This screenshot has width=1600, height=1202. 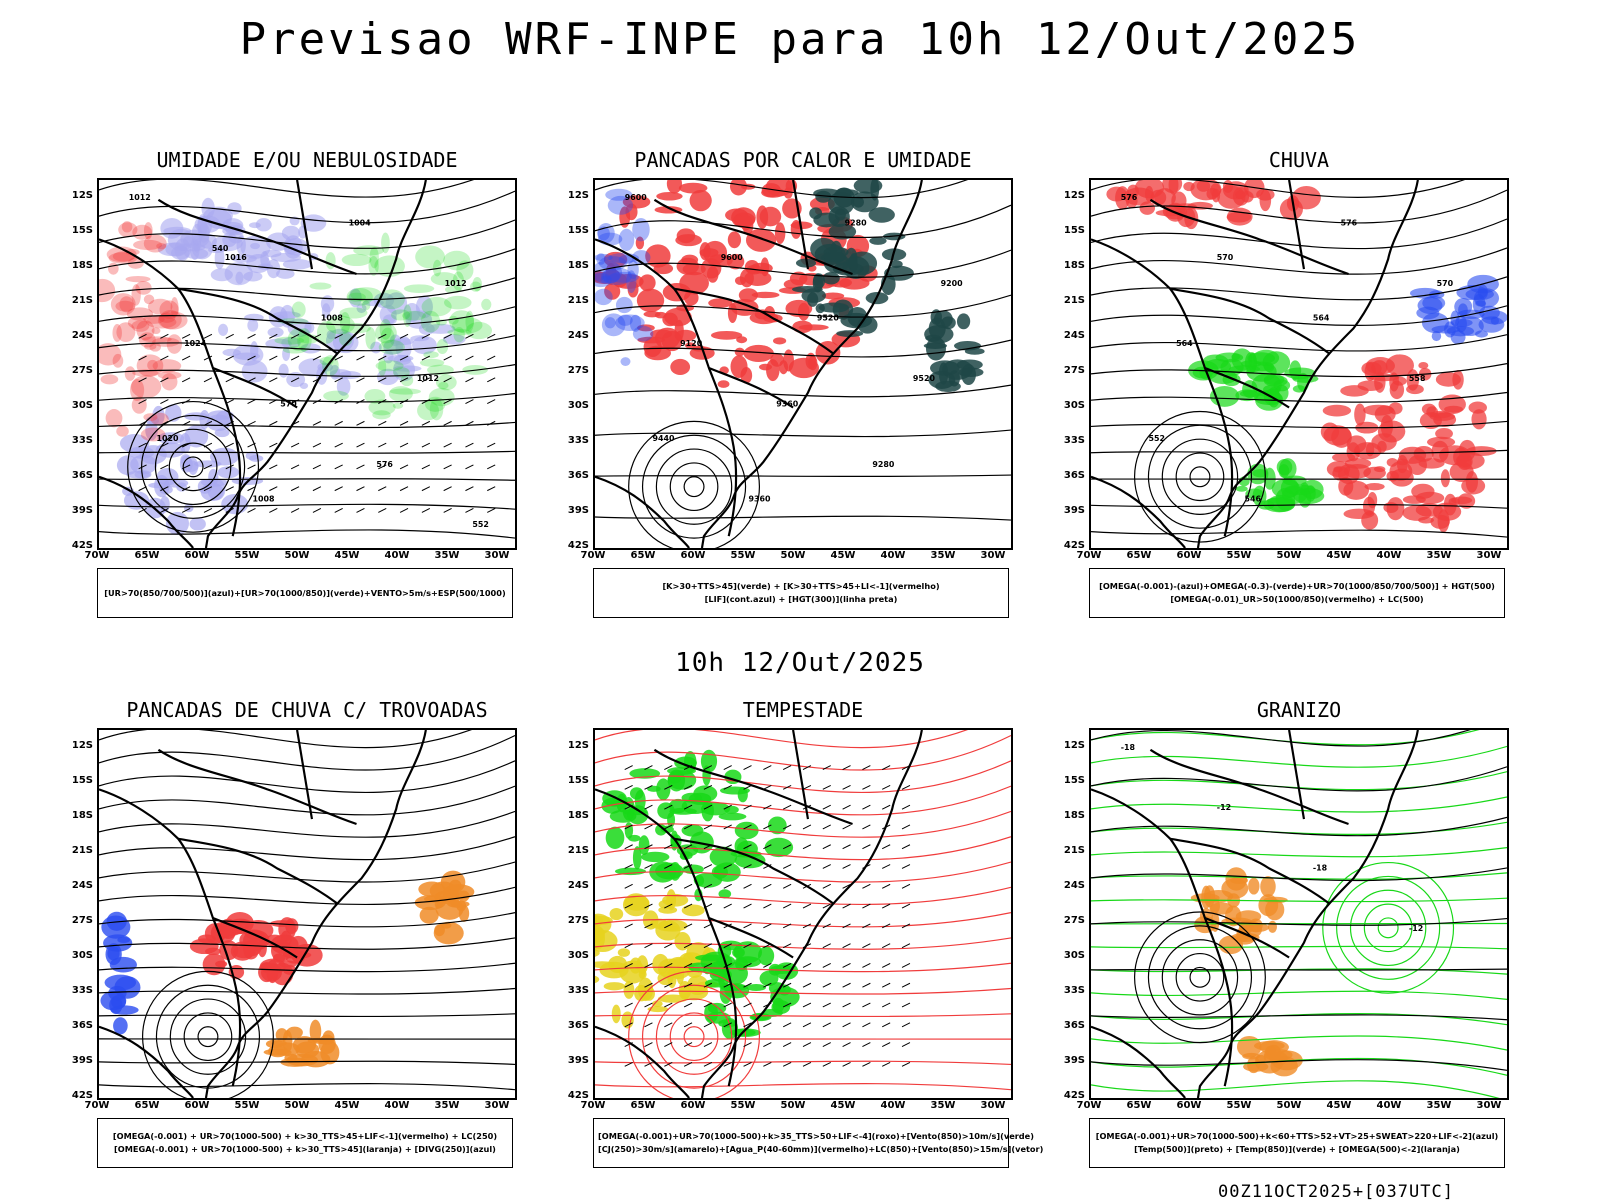 I want to click on contour-label: 1008, so click(x=332, y=317).